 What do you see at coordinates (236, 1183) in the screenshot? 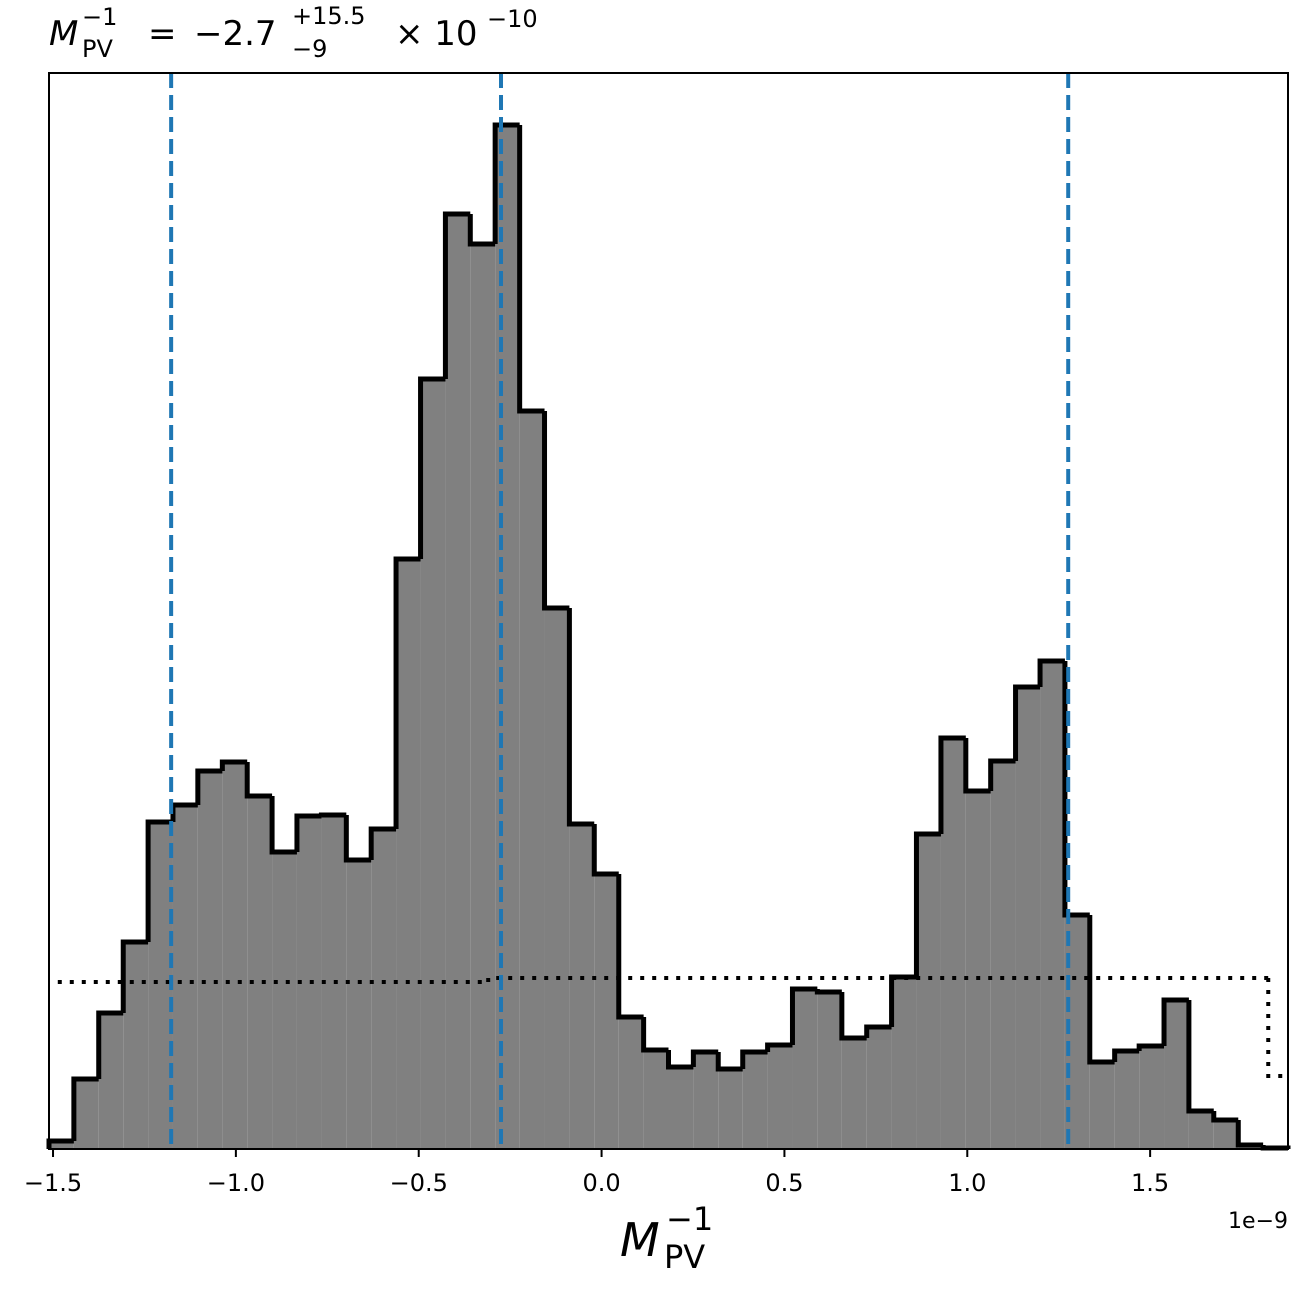
I see `x-tick-label: −1.0` at bounding box center [236, 1183].